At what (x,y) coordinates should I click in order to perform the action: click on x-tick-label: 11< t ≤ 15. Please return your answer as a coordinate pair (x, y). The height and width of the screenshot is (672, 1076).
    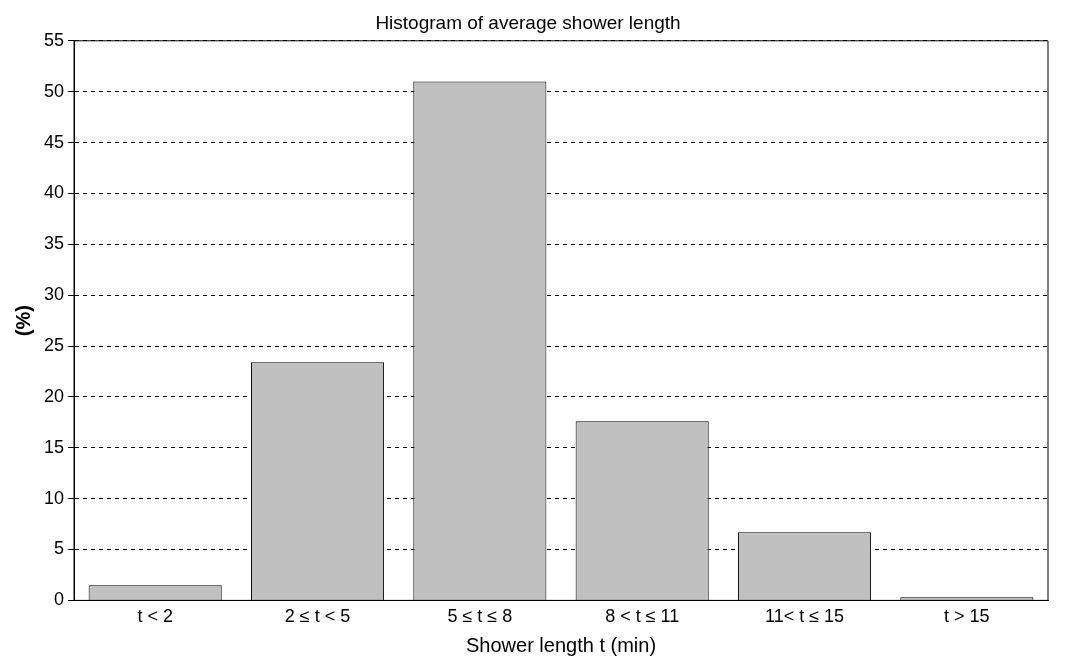
    Looking at the image, I should click on (804, 616).